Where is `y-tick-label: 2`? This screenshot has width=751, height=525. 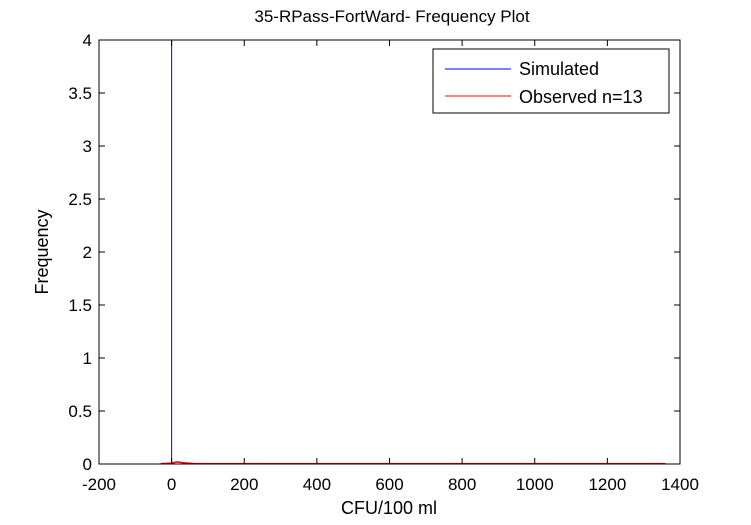
y-tick-label: 2 is located at coordinates (87, 252).